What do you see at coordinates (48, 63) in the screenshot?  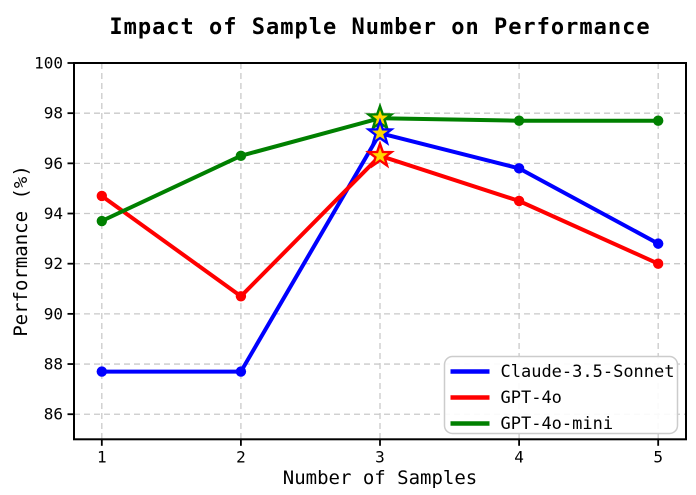 I see `y-tick-label: 100` at bounding box center [48, 63].